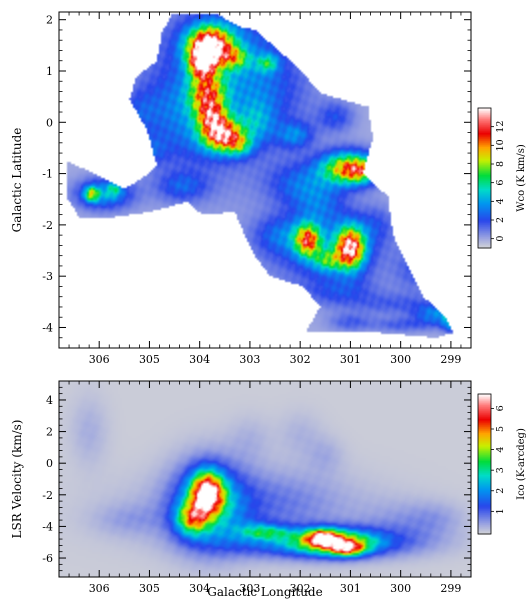 This screenshot has width=531, height=600. What do you see at coordinates (521, 464) in the screenshot?
I see `bottom-colorbar-label: Ico (K-arcdeg)` at bounding box center [521, 464].